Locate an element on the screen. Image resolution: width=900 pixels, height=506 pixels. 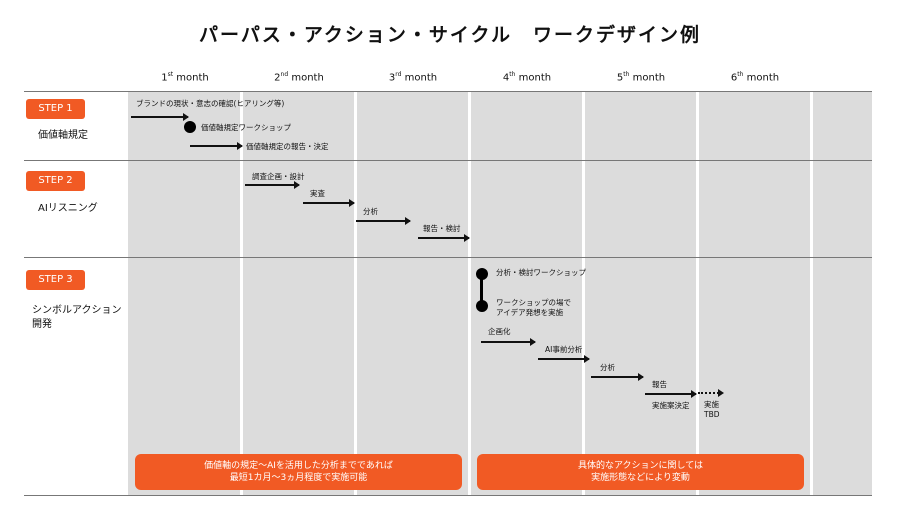
tbd-dotted-arrow is located at coordinates (711, 393).